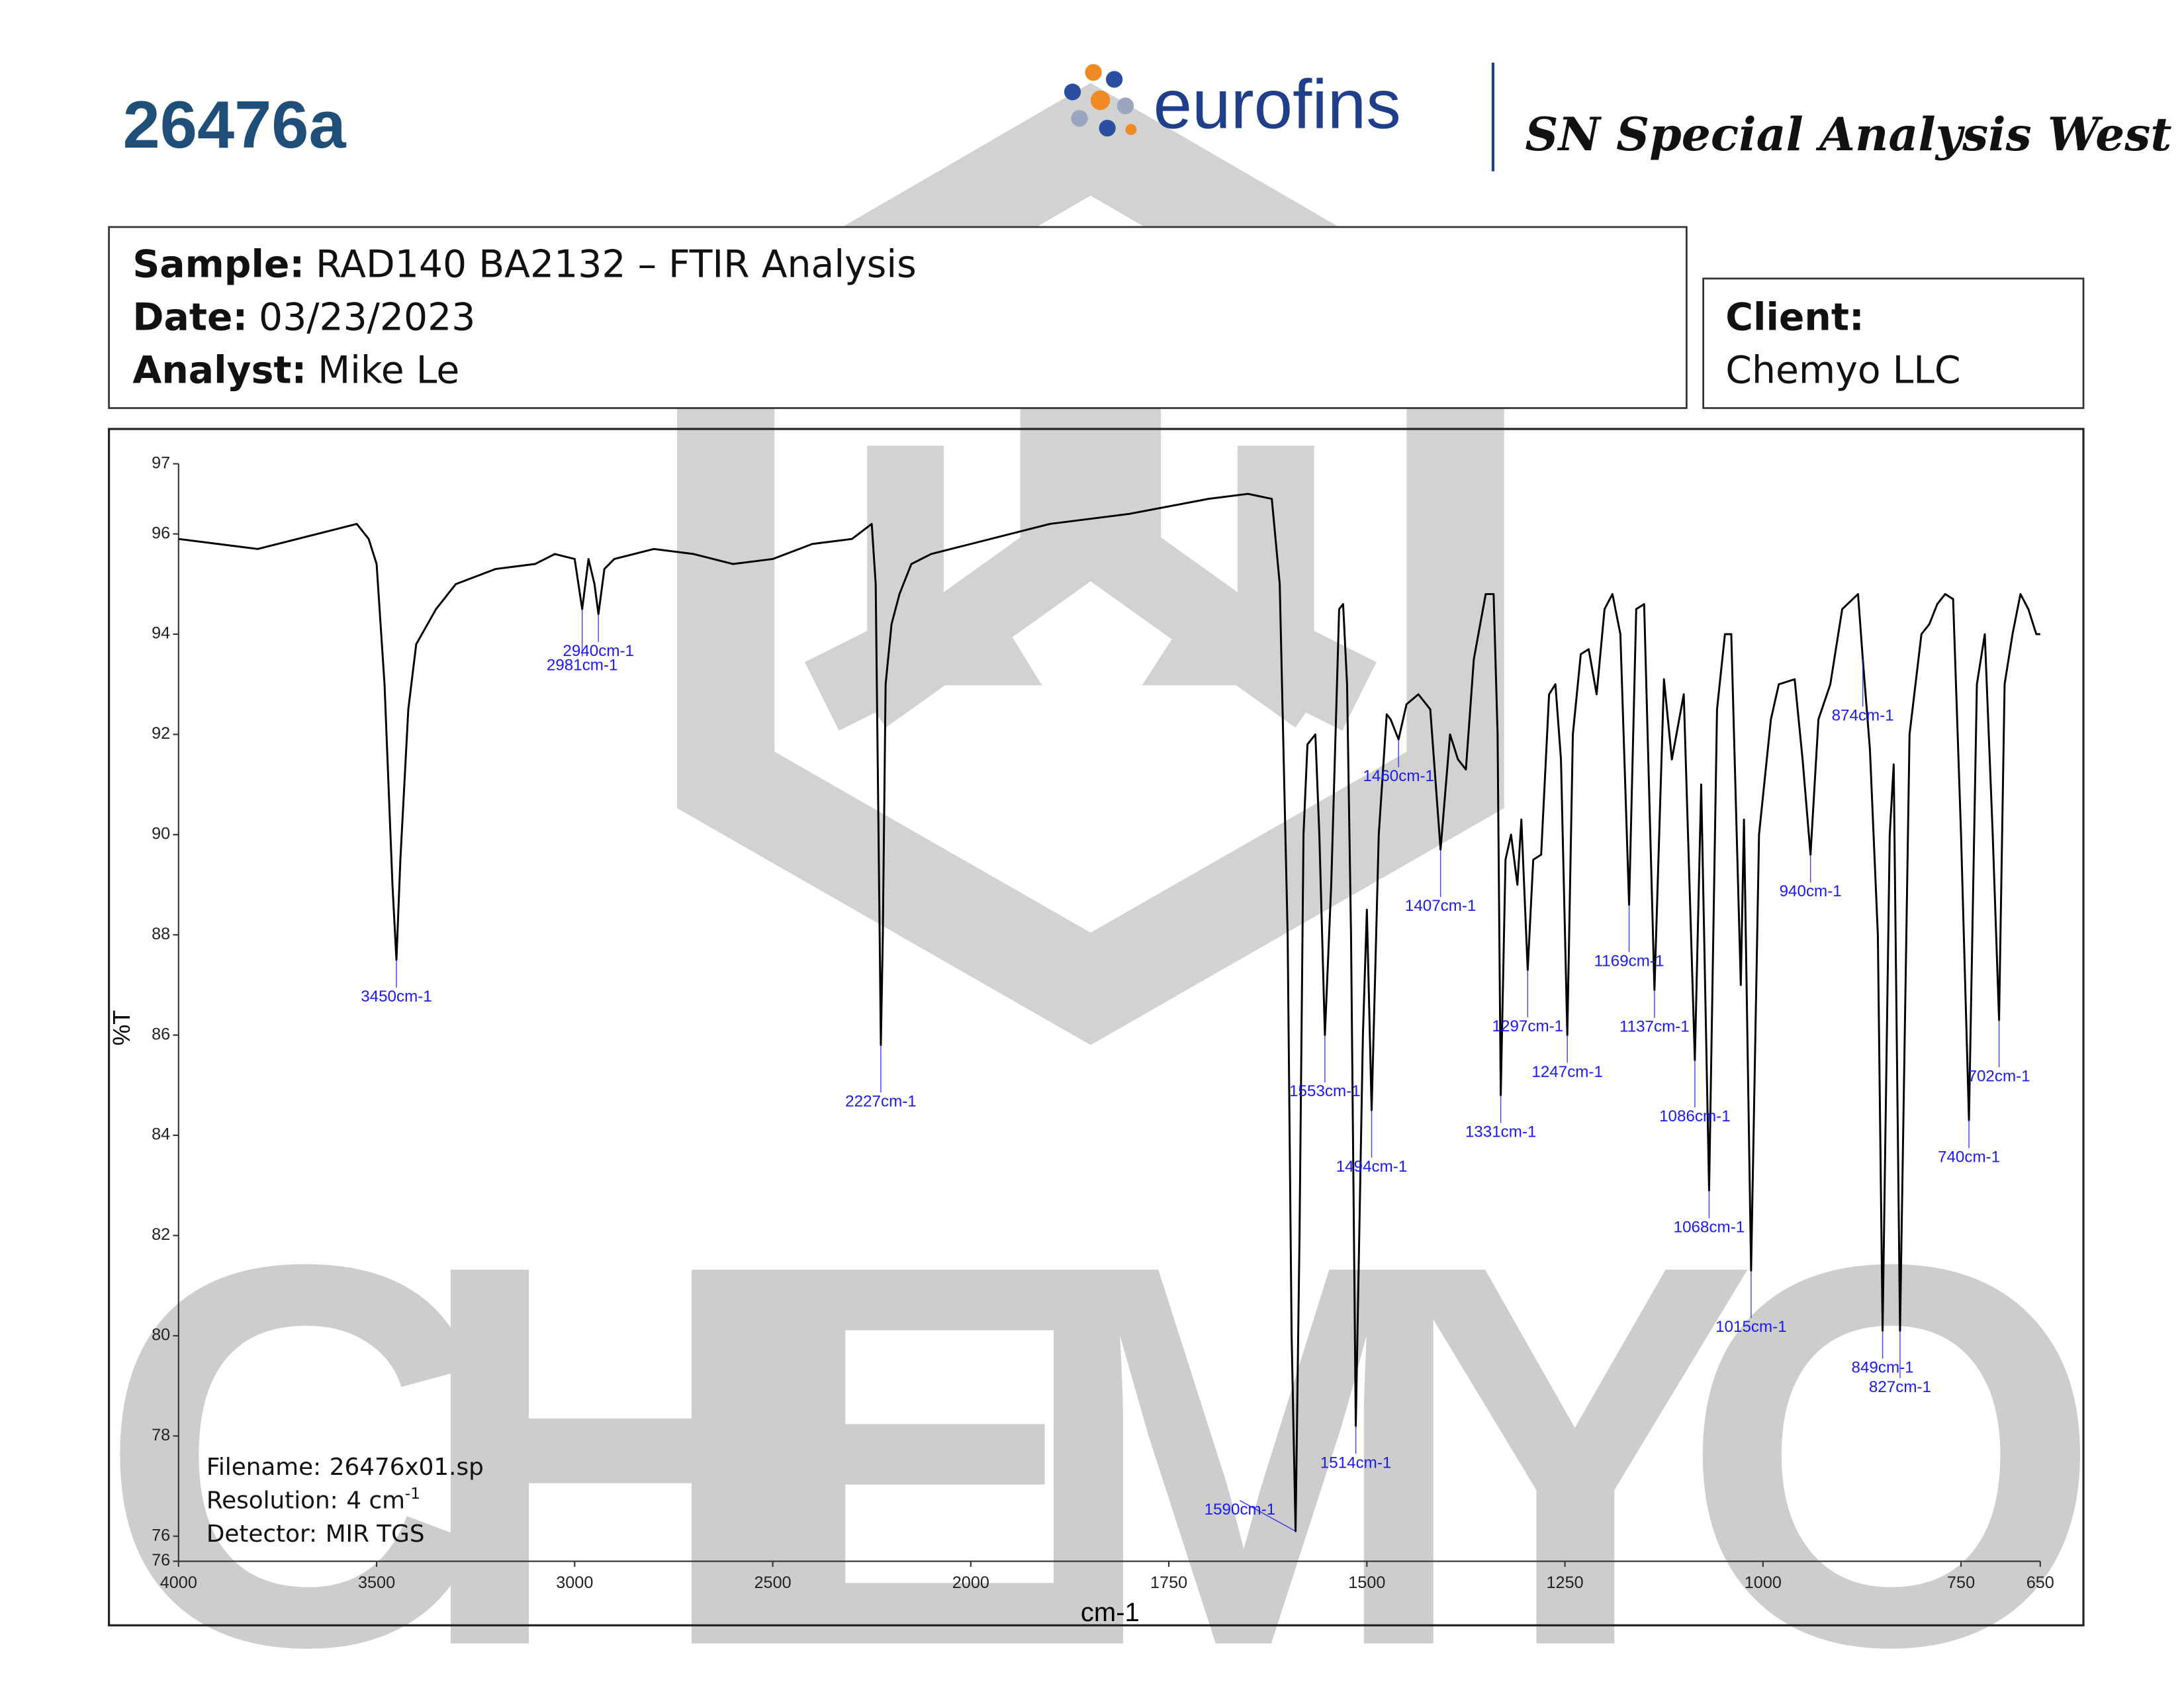 This screenshot has height=1688, width=2184. What do you see at coordinates (1695, 1116) in the screenshot?
I see `peak-label: 1086cm-1` at bounding box center [1695, 1116].